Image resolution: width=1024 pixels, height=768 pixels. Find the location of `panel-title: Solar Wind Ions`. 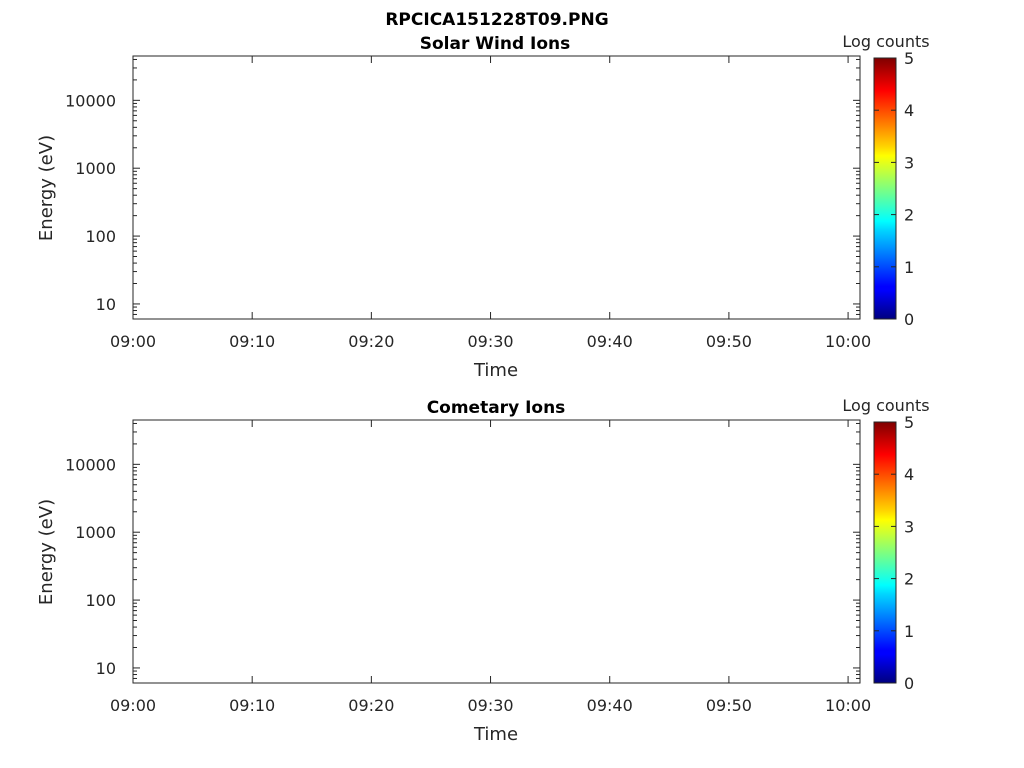

panel-title: Solar Wind Ions is located at coordinates (495, 44).